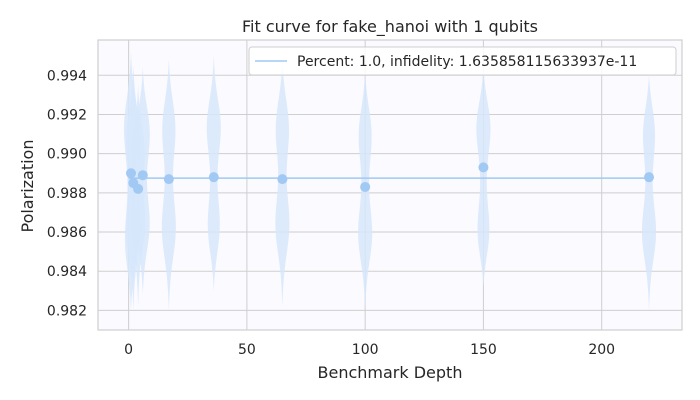 The height and width of the screenshot is (400, 700). I want to click on x-tick-label: 0, so click(128, 350).